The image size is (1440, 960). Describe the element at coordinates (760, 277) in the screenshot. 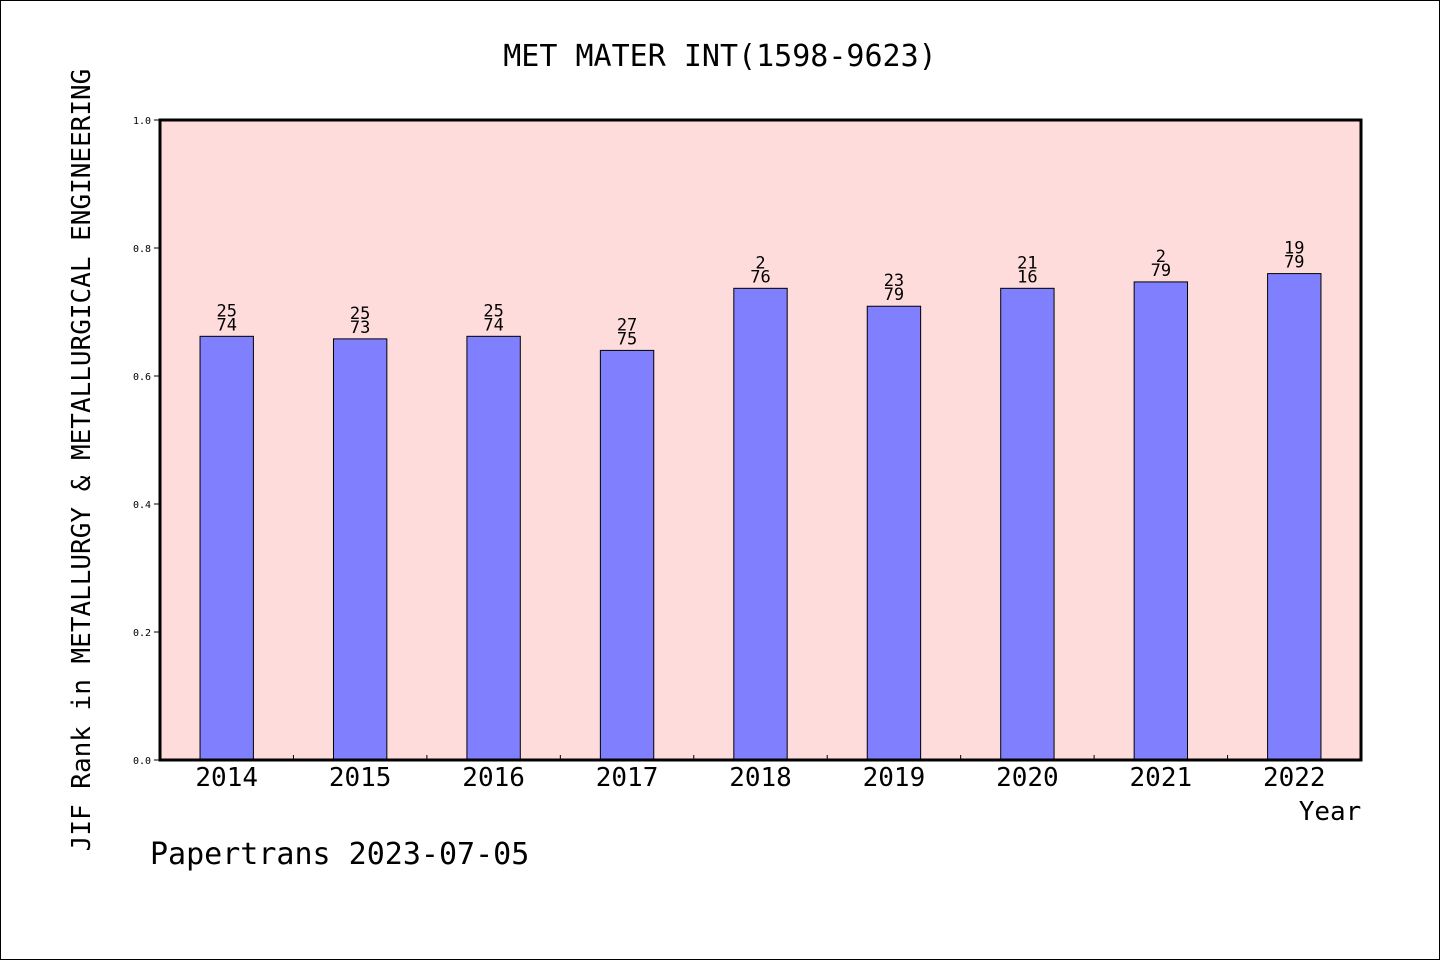

I see `bar-label-bottom-2018: 76` at that location.